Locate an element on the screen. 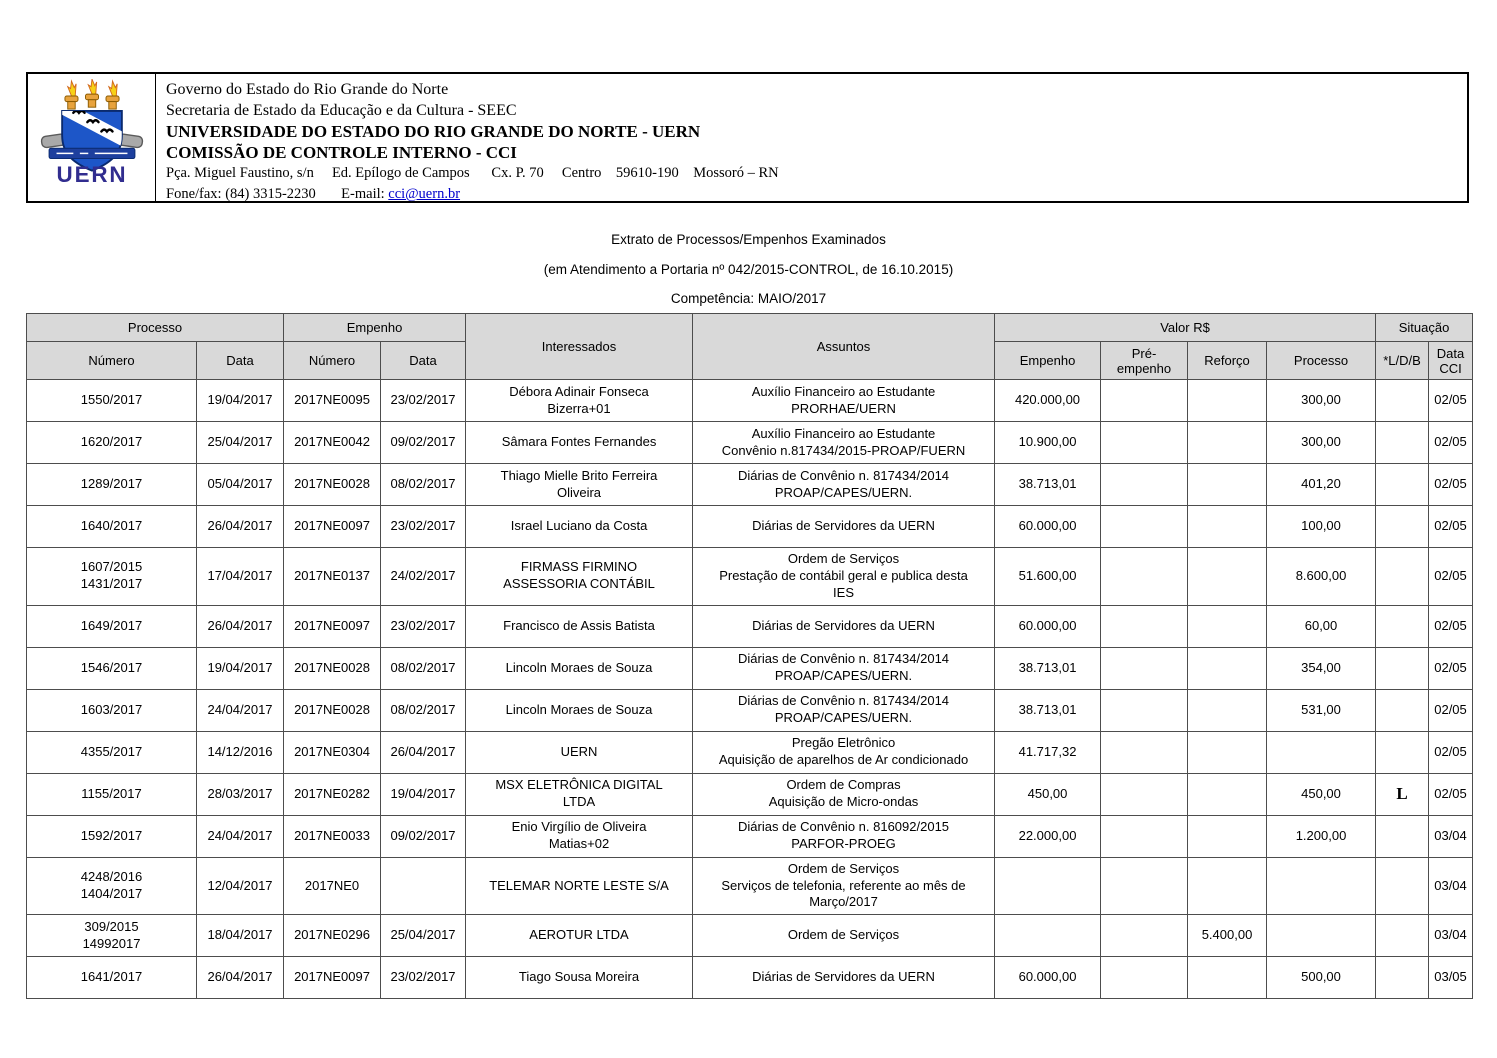 The image size is (1497, 1058). torch-icons is located at coordinates (91, 94).